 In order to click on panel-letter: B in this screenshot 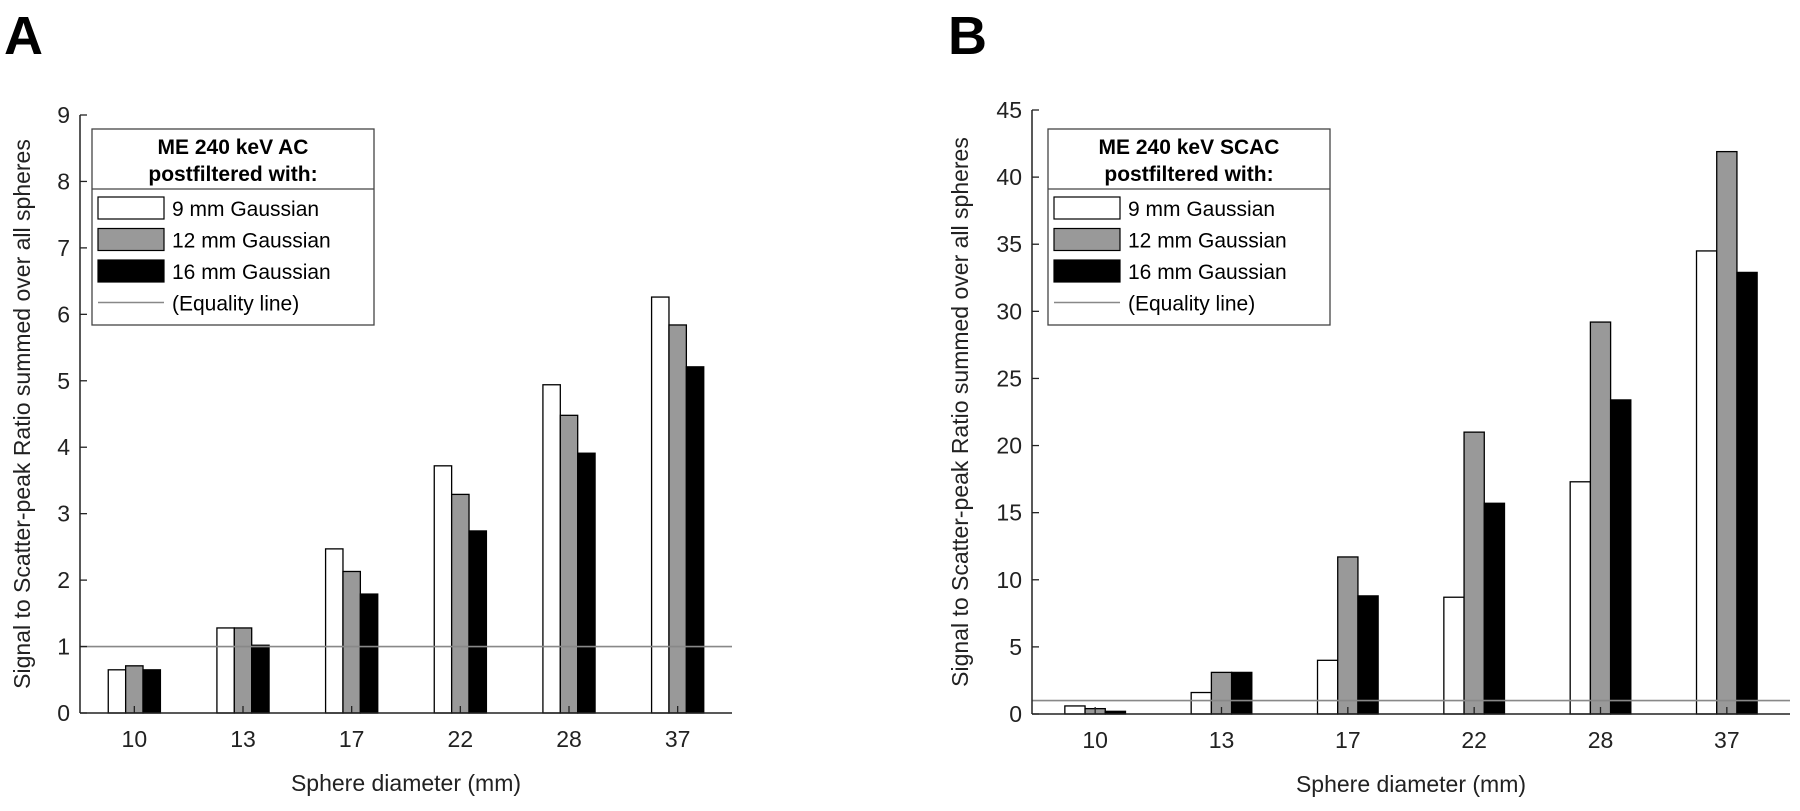, I will do `click(967, 36)`.